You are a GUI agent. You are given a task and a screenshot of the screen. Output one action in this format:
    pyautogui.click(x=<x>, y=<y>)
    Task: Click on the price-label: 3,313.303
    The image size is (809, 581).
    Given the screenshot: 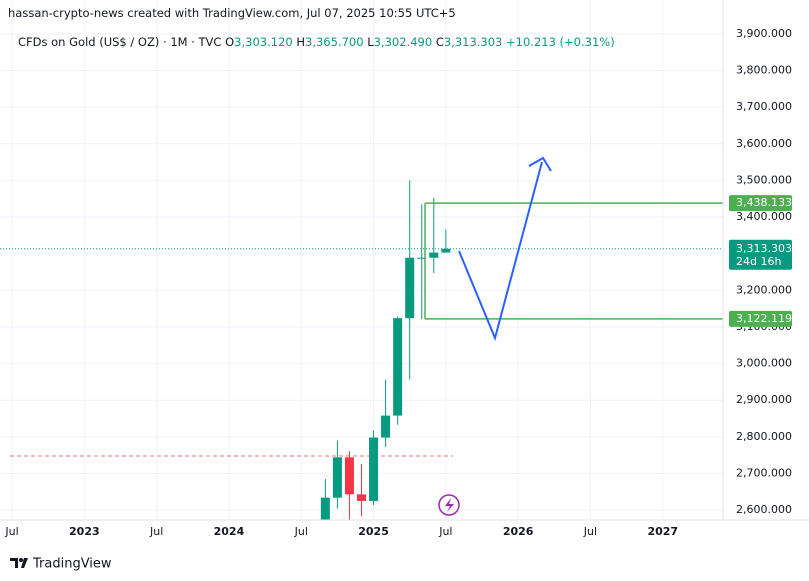 What is the action you would take?
    pyautogui.click(x=764, y=248)
    